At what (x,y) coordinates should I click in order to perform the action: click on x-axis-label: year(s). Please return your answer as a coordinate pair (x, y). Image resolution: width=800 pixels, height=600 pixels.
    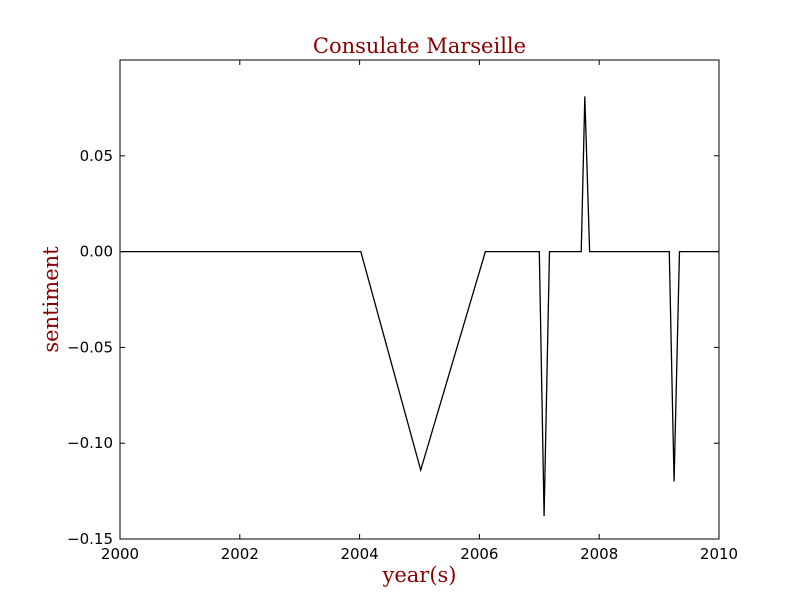
    Looking at the image, I should click on (418, 575).